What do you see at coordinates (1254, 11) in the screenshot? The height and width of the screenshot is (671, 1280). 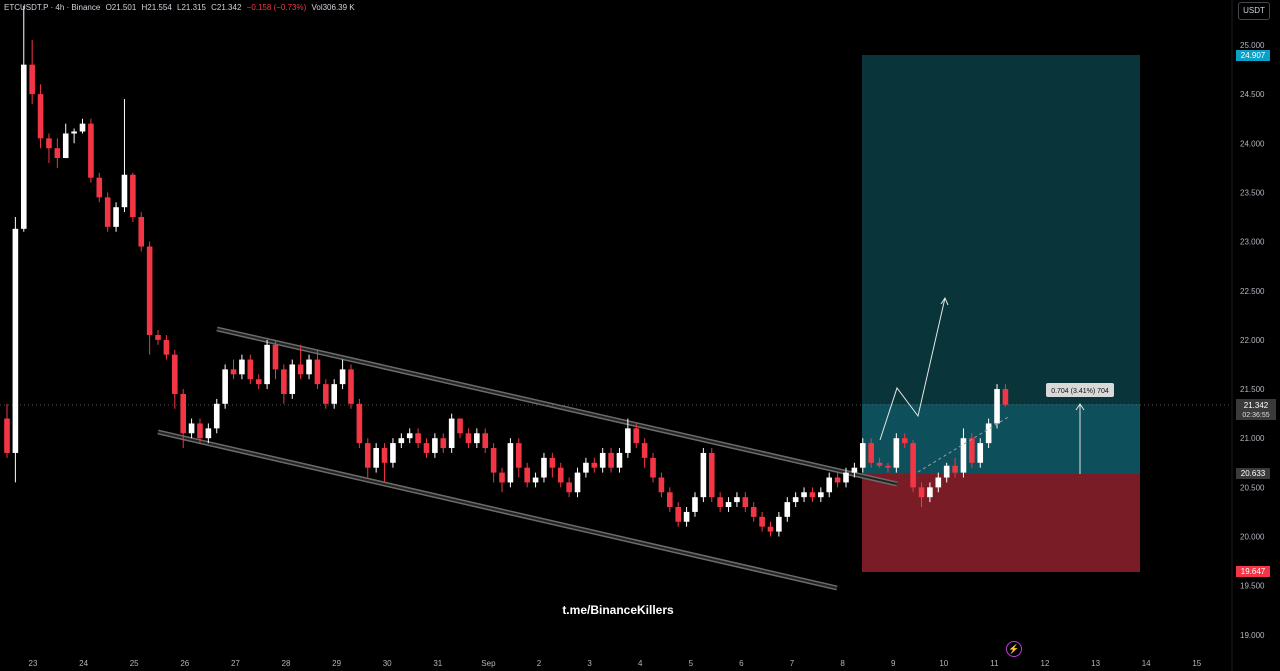 I see `currency-button: USDT` at bounding box center [1254, 11].